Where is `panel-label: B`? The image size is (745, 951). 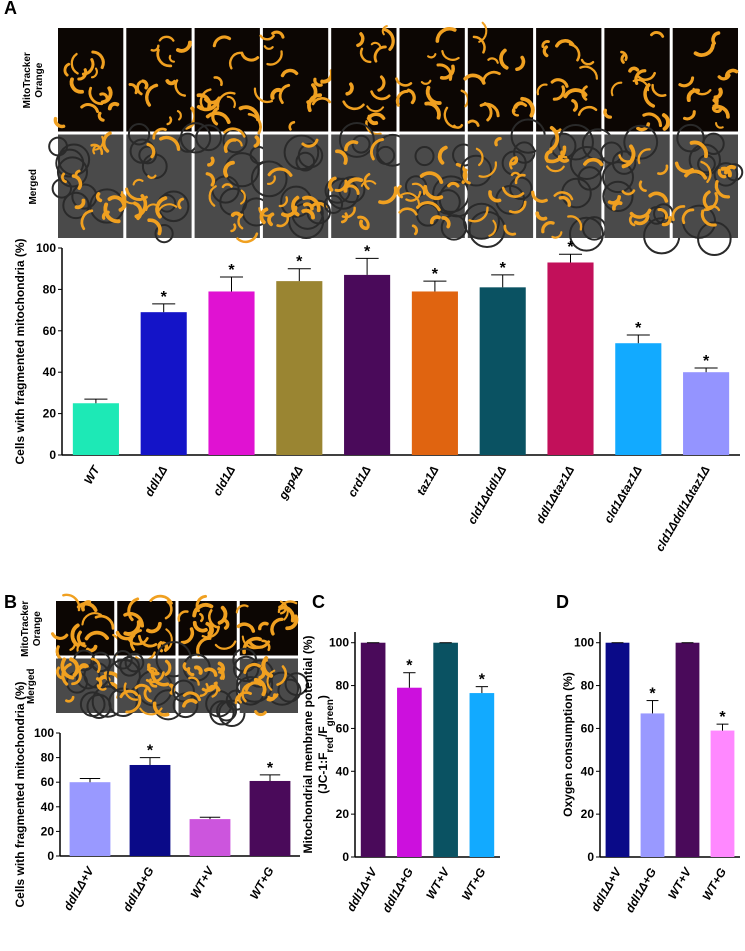
panel-label: B is located at coordinates (10, 602).